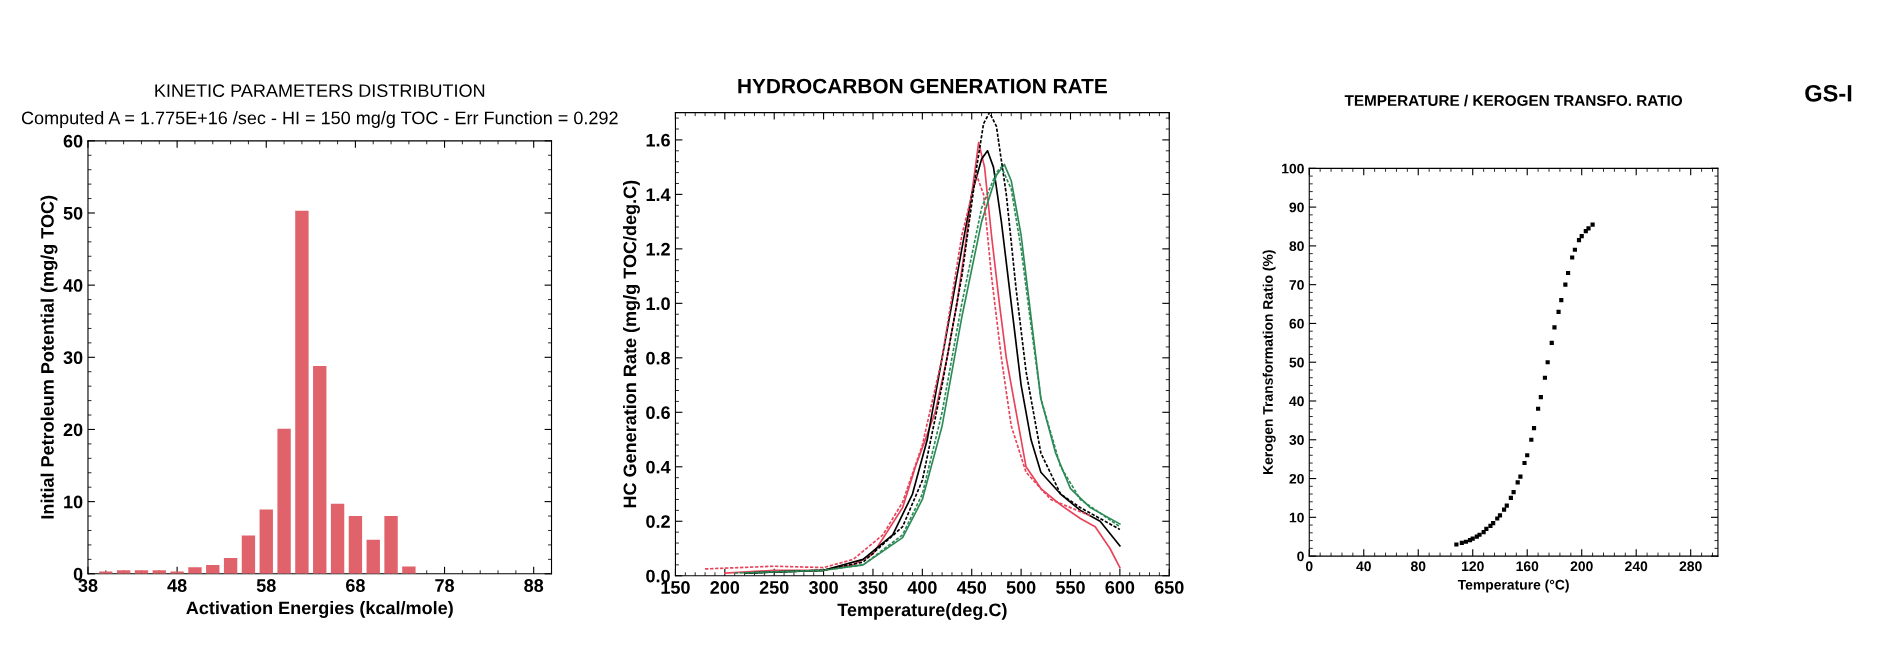 The height and width of the screenshot is (655, 1892). I want to click on y-tick-label: 1.4, so click(658, 194).